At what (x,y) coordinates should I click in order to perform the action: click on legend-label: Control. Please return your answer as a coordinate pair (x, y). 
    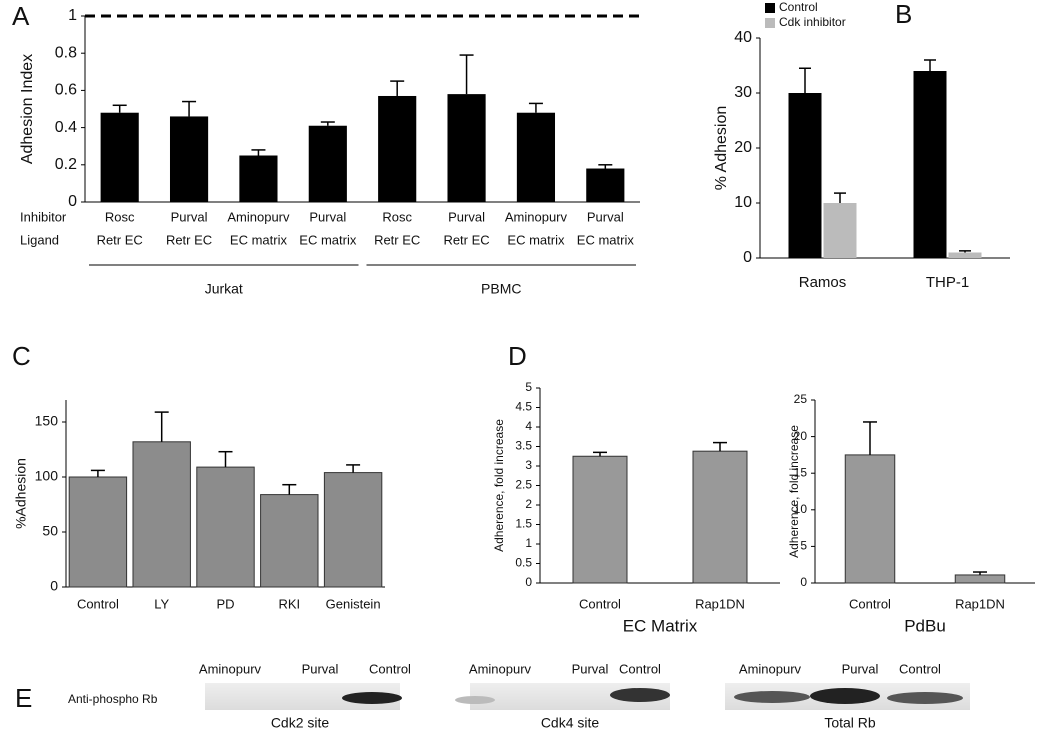
    Looking at the image, I should click on (798, 7).